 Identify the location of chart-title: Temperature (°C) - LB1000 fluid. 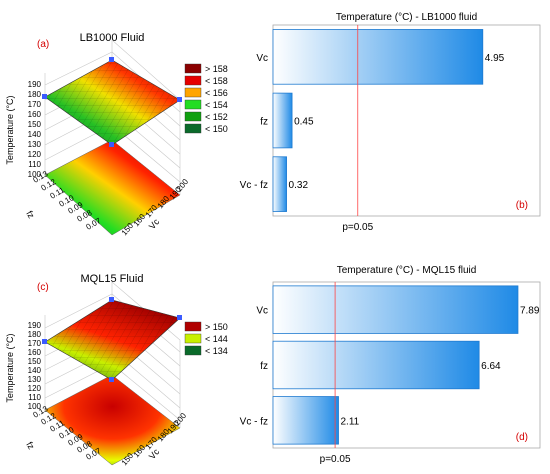
(406, 17).